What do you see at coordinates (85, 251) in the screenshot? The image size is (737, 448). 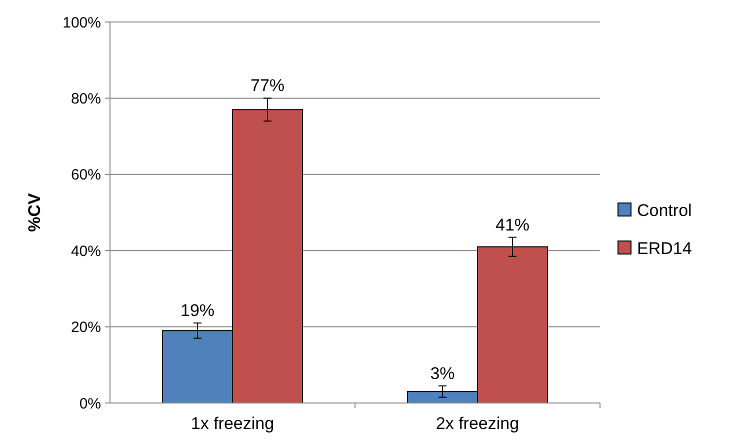 I see `y-tick-label: 40%` at bounding box center [85, 251].